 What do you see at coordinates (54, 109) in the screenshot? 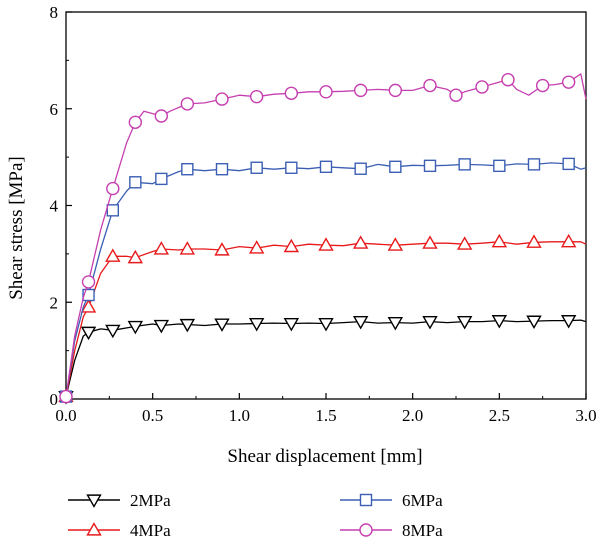
I see `y-tick-label: 6` at bounding box center [54, 109].